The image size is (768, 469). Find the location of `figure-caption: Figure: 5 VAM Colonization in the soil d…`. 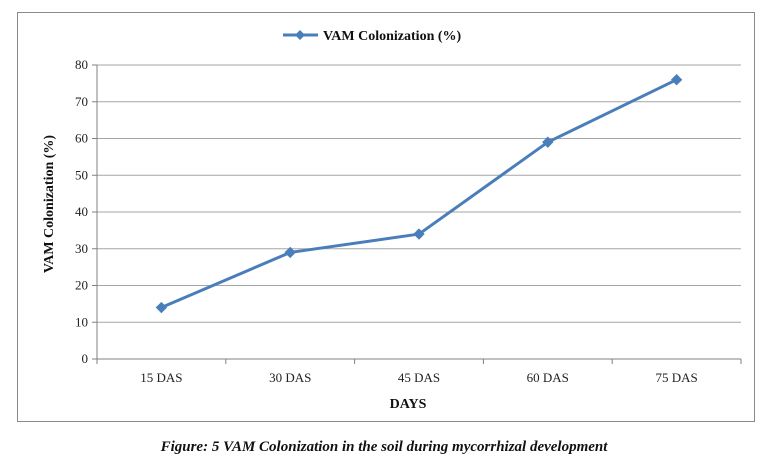

figure-caption: Figure: 5 VAM Colonization in the soil d… is located at coordinates (384, 447).